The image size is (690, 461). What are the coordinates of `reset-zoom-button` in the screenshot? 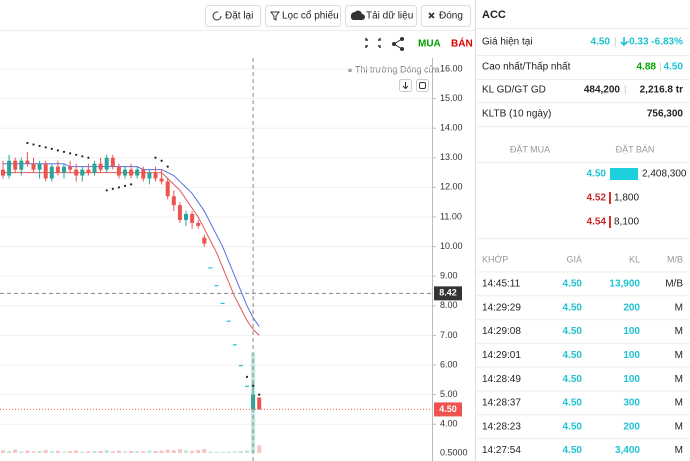 It's located at (422, 85).